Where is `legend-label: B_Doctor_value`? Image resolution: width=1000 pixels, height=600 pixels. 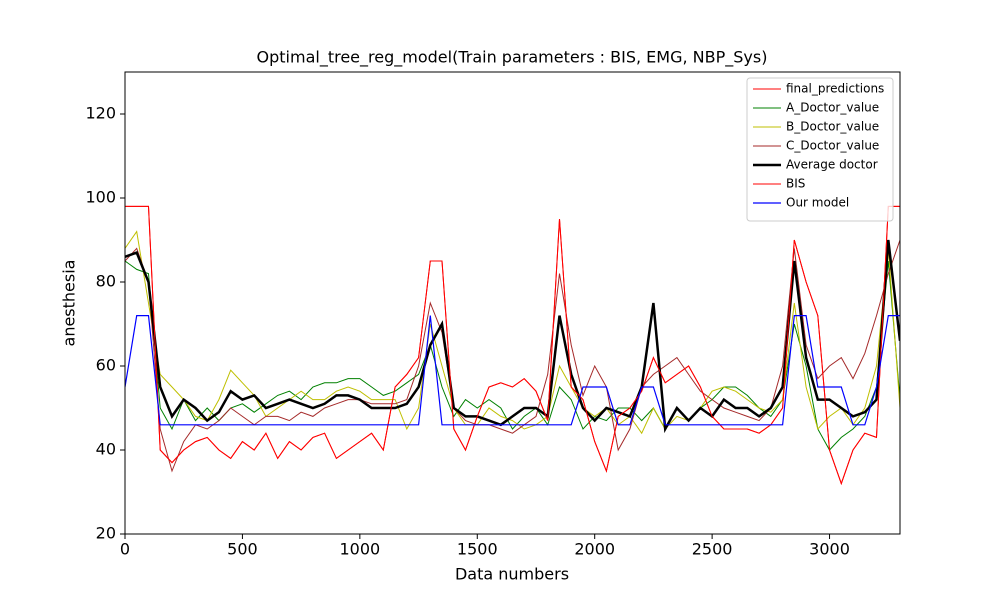
legend-label: B_Doctor_value is located at coordinates (832, 127).